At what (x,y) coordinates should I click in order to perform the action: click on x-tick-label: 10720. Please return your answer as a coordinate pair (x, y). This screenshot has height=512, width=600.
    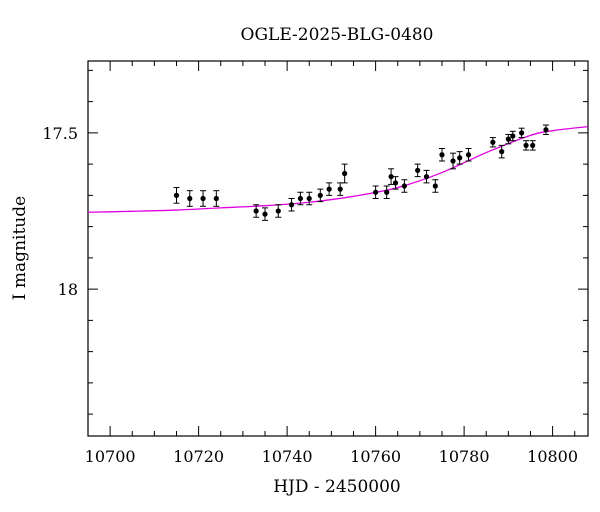
    Looking at the image, I should click on (198, 456).